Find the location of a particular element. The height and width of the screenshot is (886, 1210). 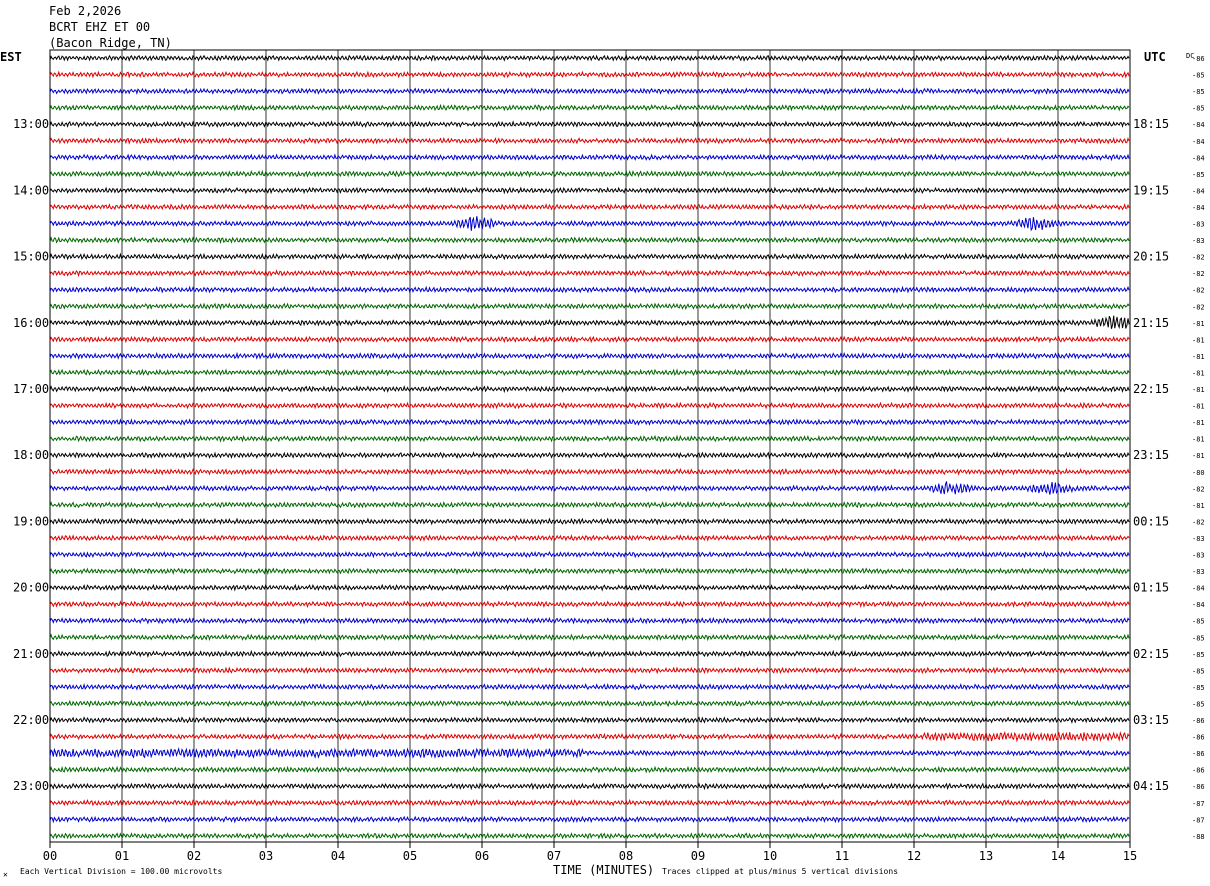

utc-hour-label: 23:15 is located at coordinates (1151, 455).